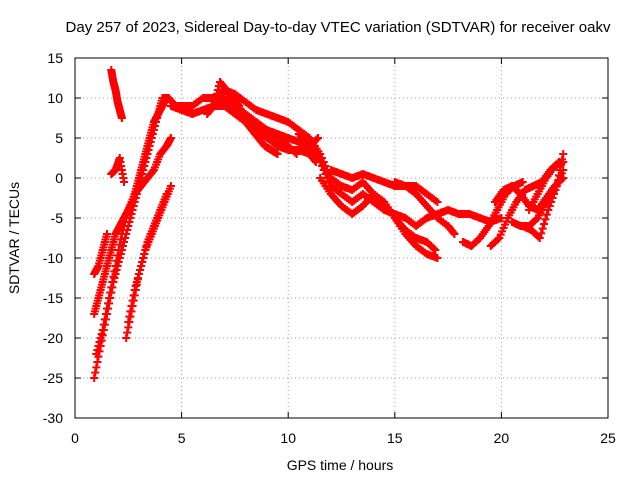 This screenshot has height=480, width=640. I want to click on y-tick-label: -15, so click(53, 298).